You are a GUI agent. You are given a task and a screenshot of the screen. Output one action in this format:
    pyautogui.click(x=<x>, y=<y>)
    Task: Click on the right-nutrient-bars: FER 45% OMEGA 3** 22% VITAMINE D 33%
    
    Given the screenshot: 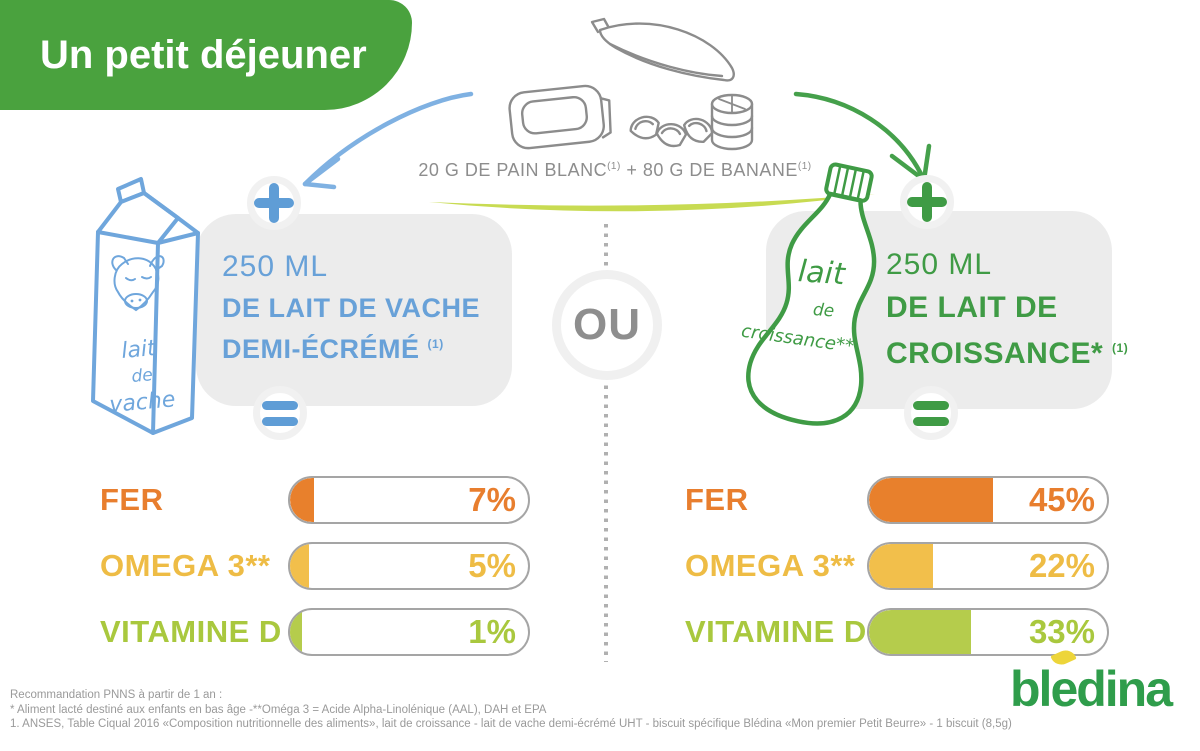 What is the action you would take?
    pyautogui.click(x=897, y=575)
    